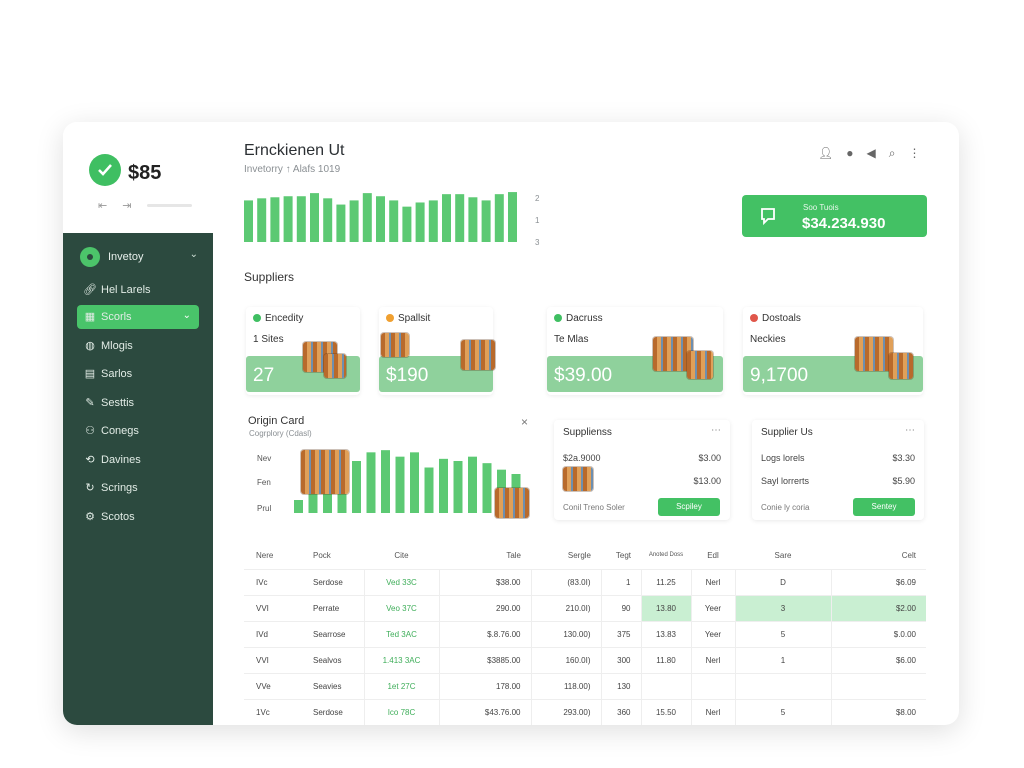  What do you see at coordinates (620, 608) in the screenshot?
I see `table-cell: 90` at bounding box center [620, 608].